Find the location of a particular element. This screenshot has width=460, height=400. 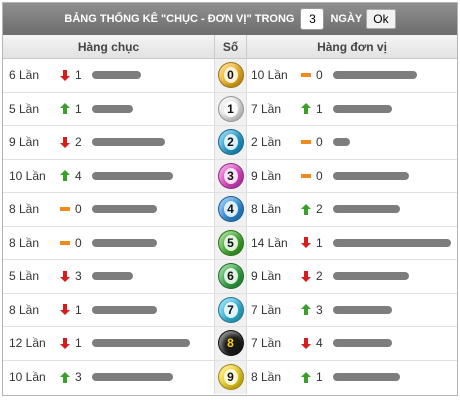

days-input is located at coordinates (312, 19).